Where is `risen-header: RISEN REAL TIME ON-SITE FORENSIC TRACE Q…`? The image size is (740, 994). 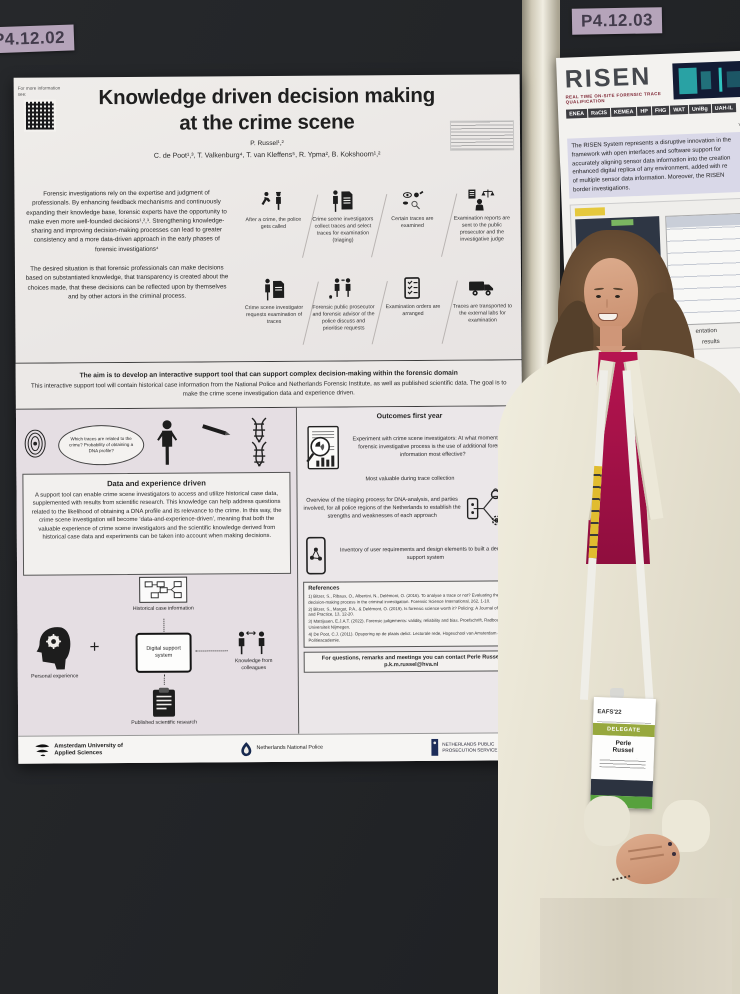
risen-header: RISEN REAL TIME ON-SITE FORENSIC TRACE Q… is located at coordinates (652, 82).